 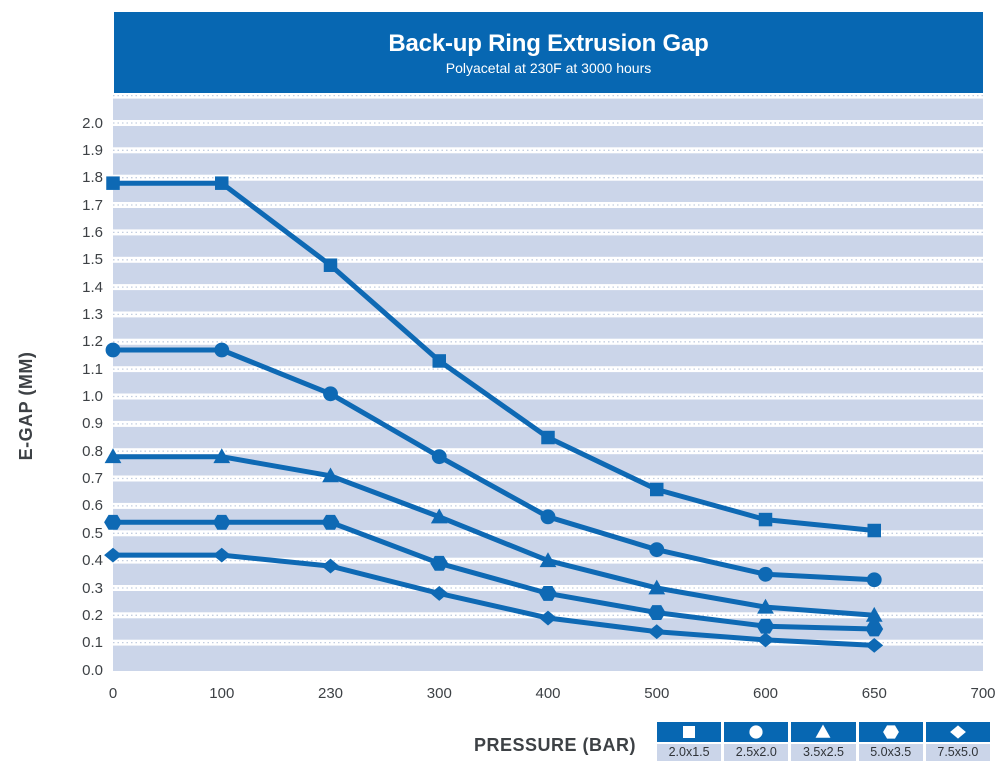 I want to click on series-5.0x3.5, so click(x=494, y=575).